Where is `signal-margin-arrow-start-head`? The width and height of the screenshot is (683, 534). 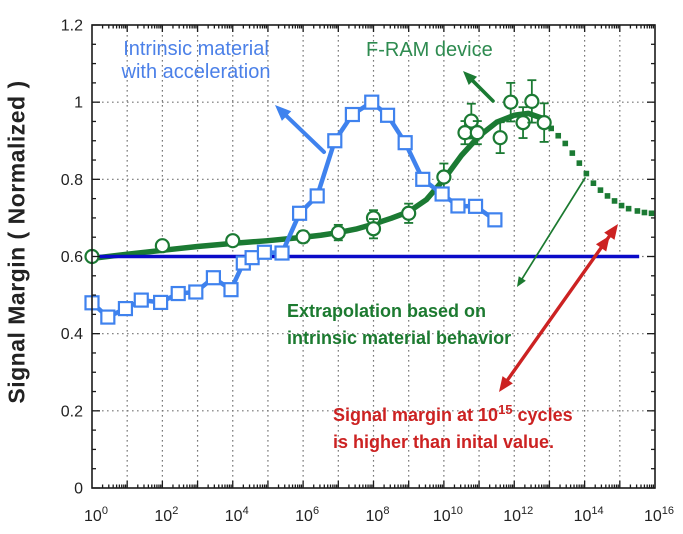
signal-margin-arrow-start-head is located at coordinates (506, 384).